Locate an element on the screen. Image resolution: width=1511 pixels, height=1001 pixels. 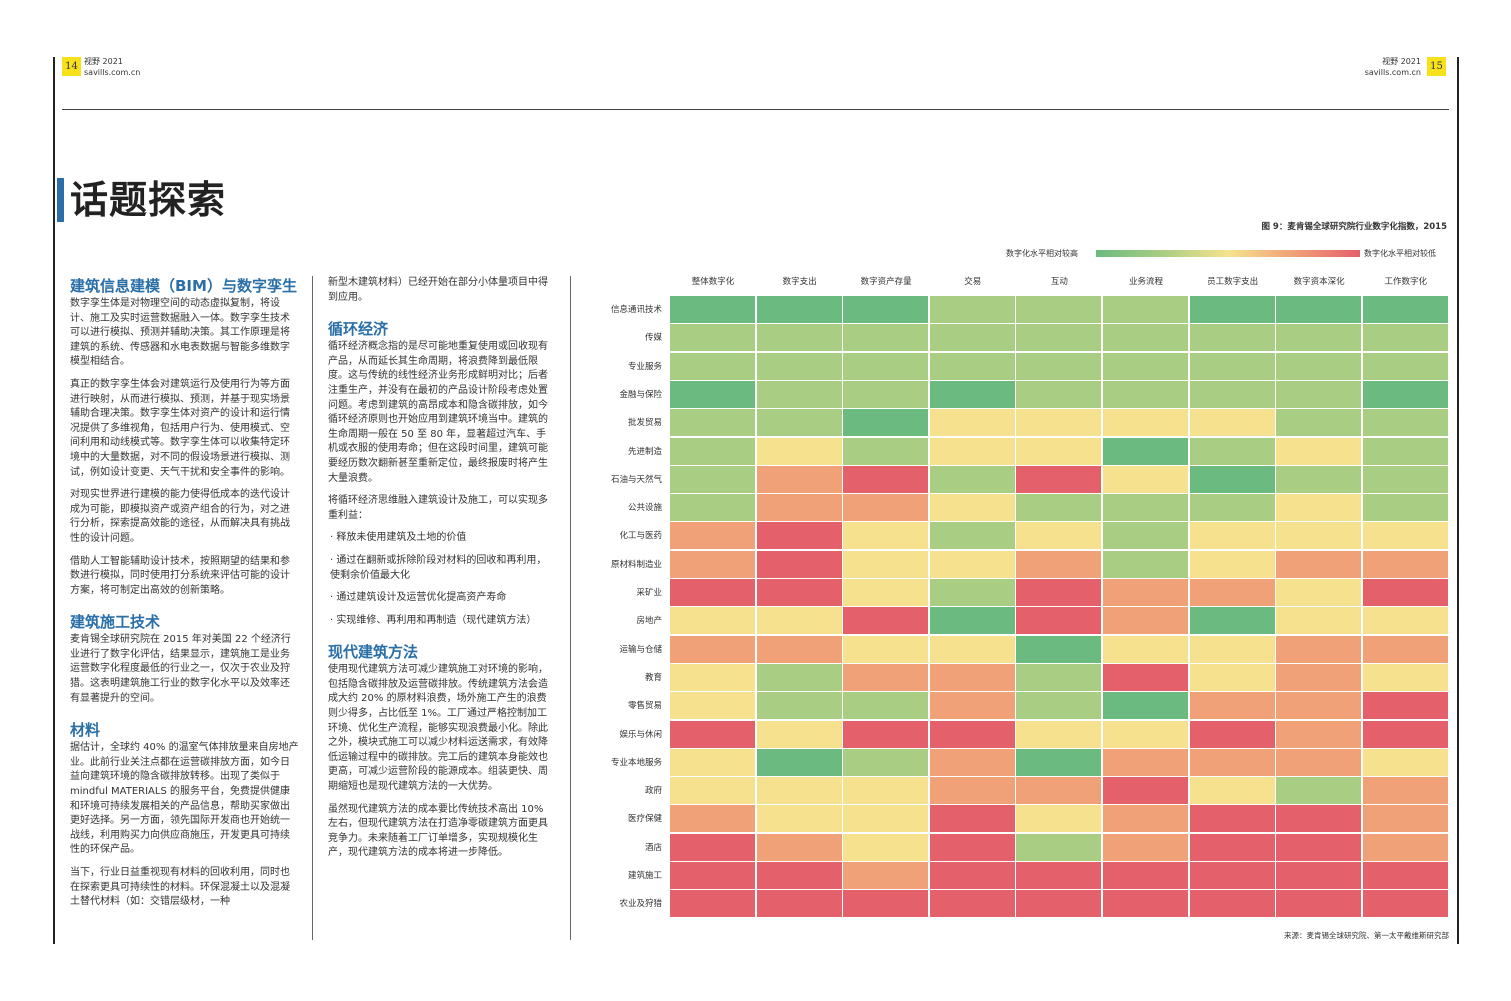
row-label: 零售贸易 is located at coordinates (644, 706).